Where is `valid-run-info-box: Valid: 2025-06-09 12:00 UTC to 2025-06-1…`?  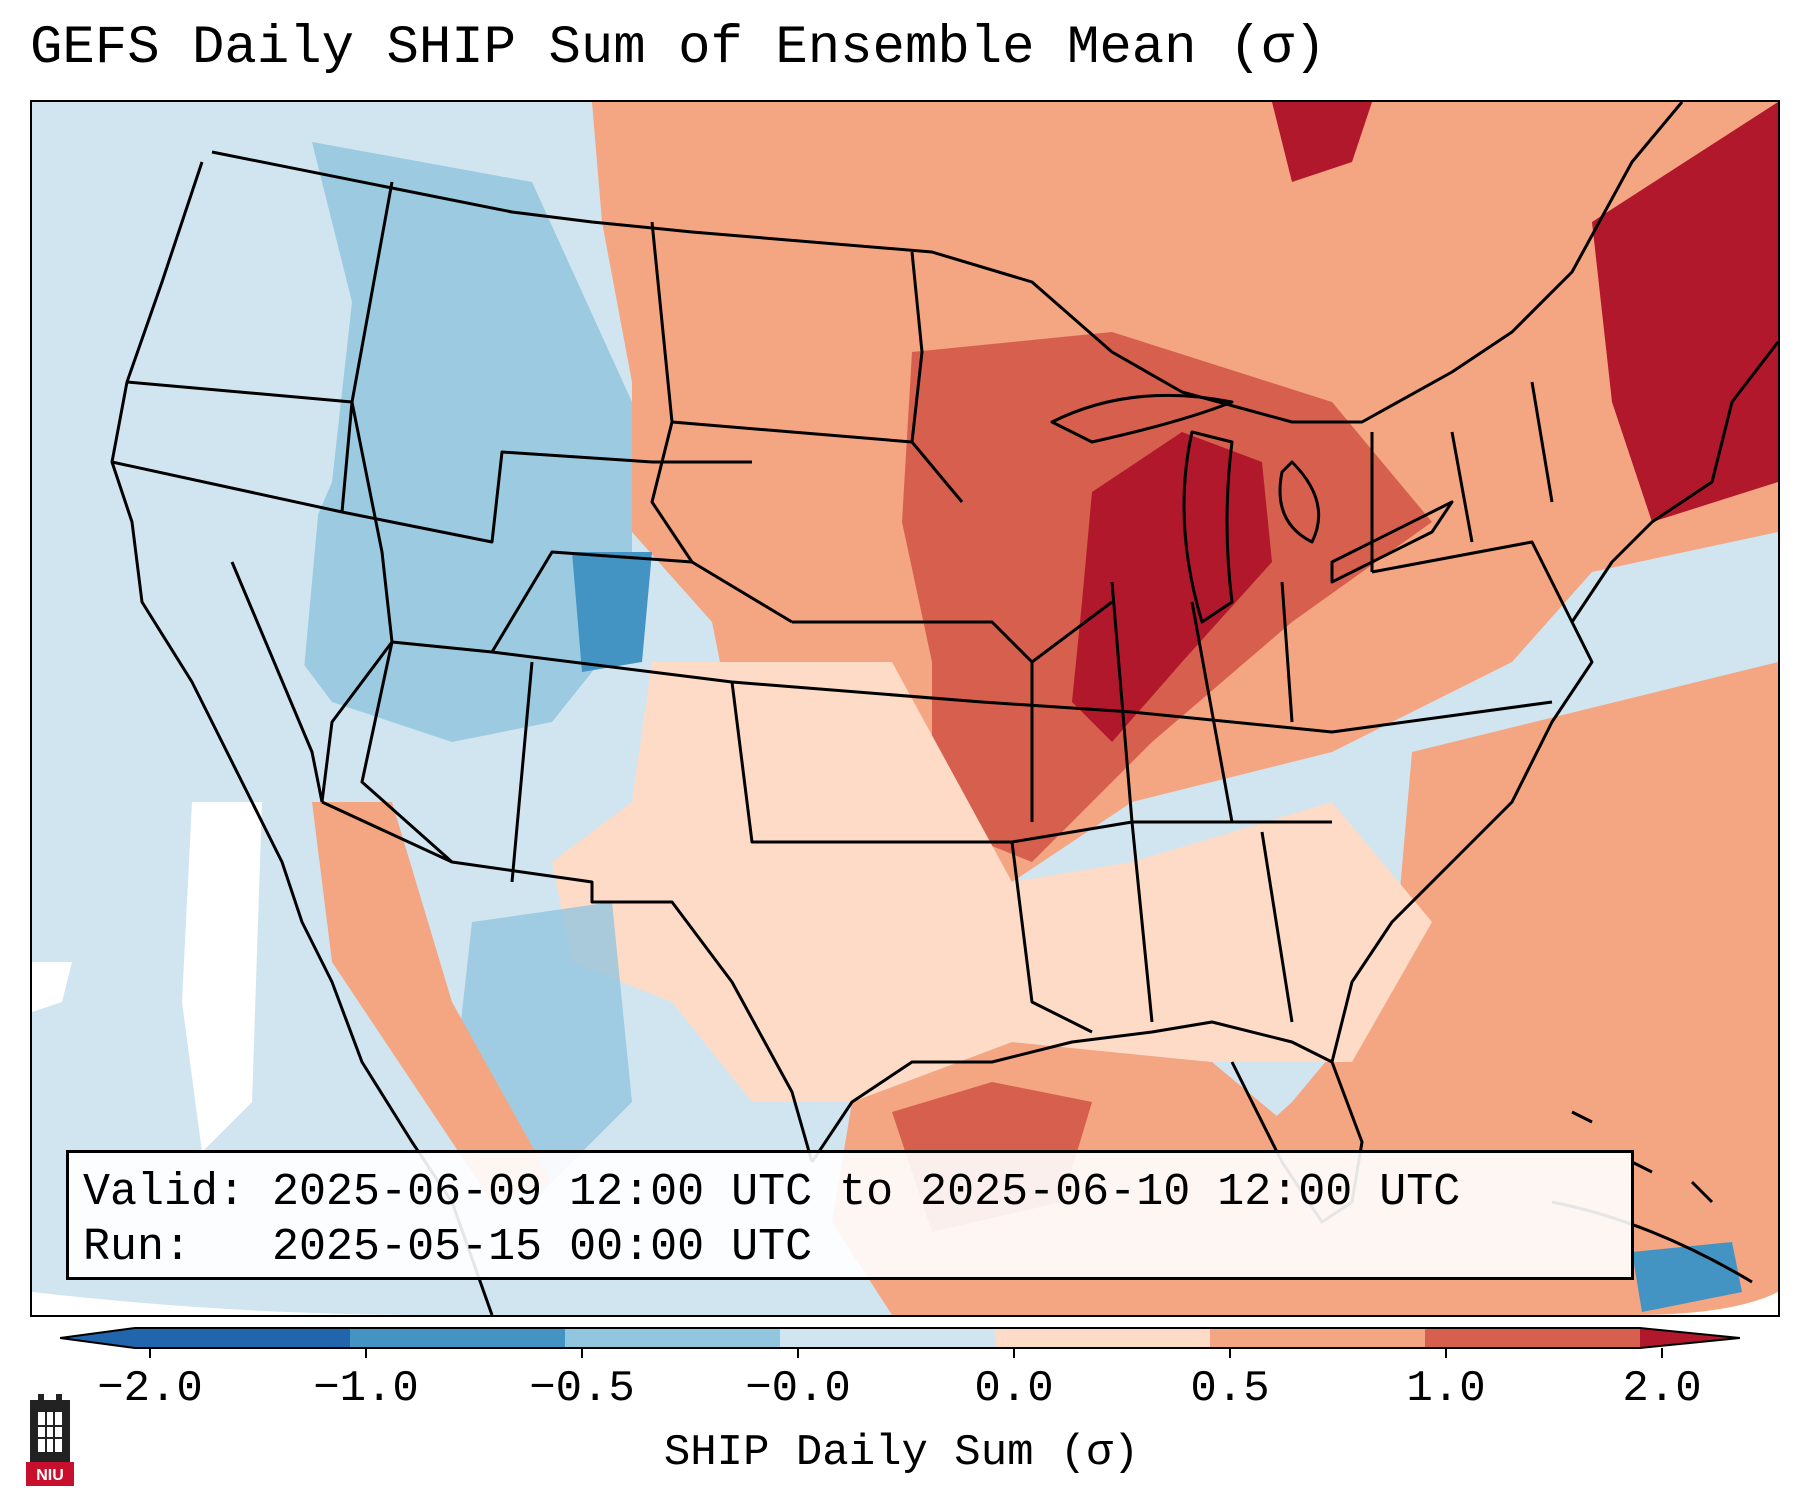
valid-run-info-box: Valid: 2025-06-09 12:00 UTC to 2025-06-1… is located at coordinates (850, 1215).